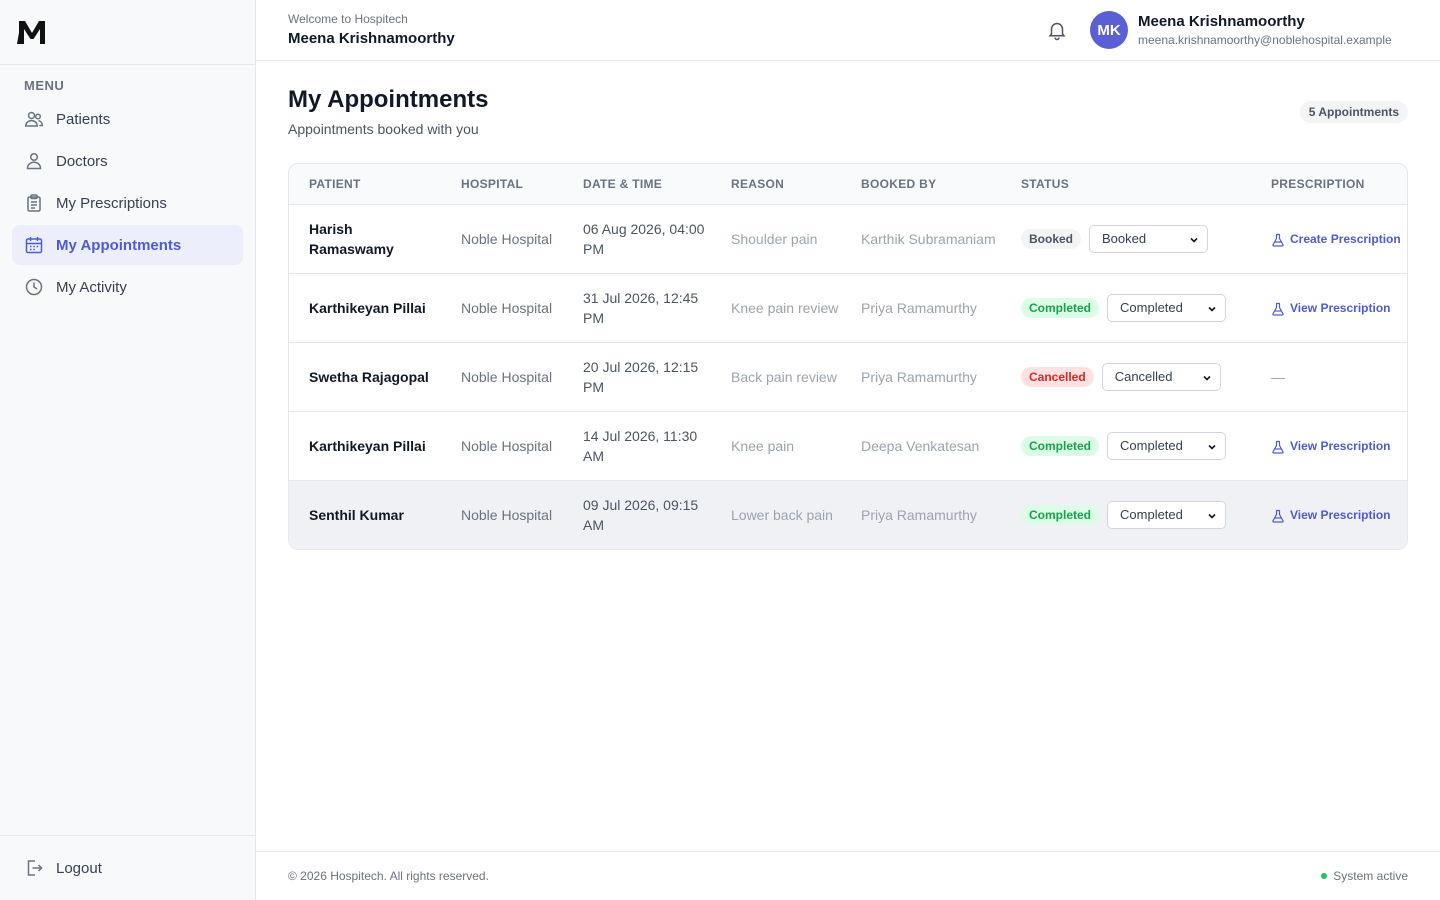  What do you see at coordinates (34, 119) in the screenshot?
I see `users-icon` at bounding box center [34, 119].